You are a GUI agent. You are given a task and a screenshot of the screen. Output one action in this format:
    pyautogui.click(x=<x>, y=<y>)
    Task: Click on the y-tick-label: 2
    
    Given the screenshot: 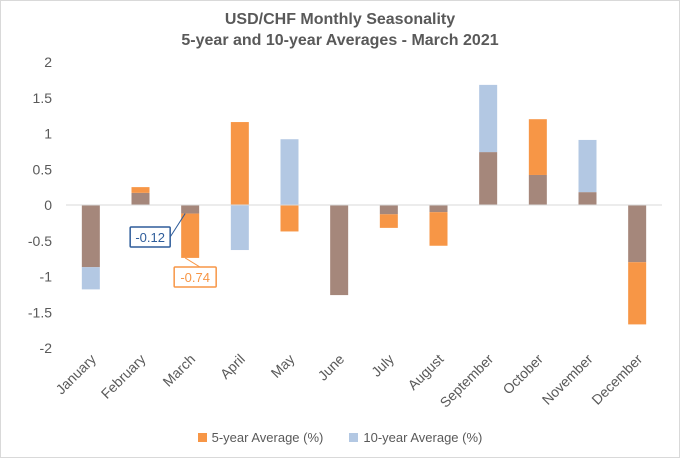 What is the action you would take?
    pyautogui.click(x=48, y=62)
    